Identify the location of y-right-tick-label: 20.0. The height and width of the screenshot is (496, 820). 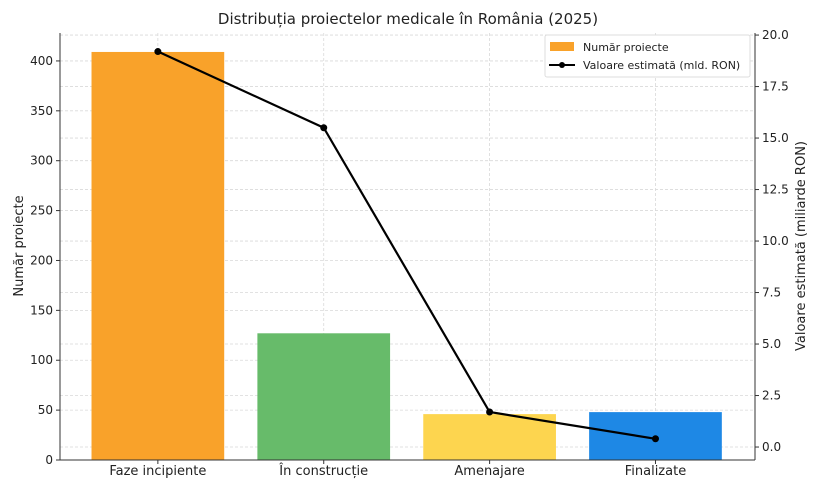
(775, 35).